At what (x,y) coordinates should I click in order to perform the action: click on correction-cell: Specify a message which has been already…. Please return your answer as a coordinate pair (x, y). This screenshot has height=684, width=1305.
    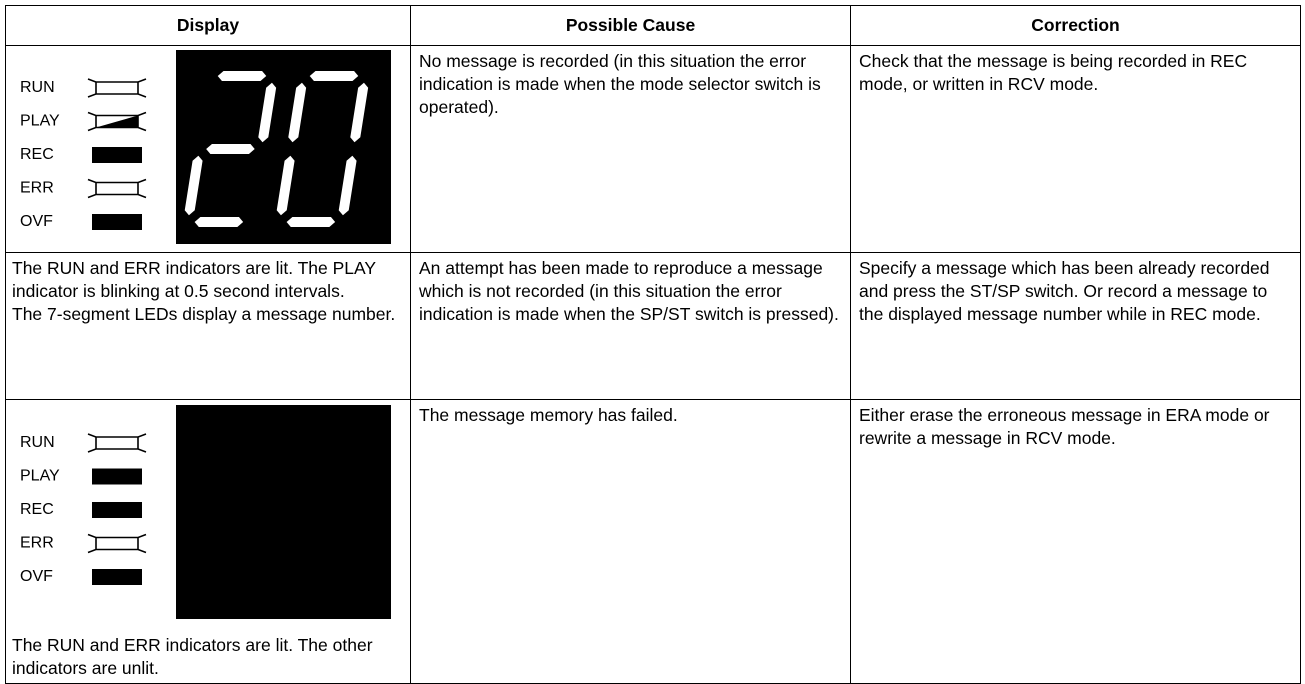
    Looking at the image, I should click on (1075, 326).